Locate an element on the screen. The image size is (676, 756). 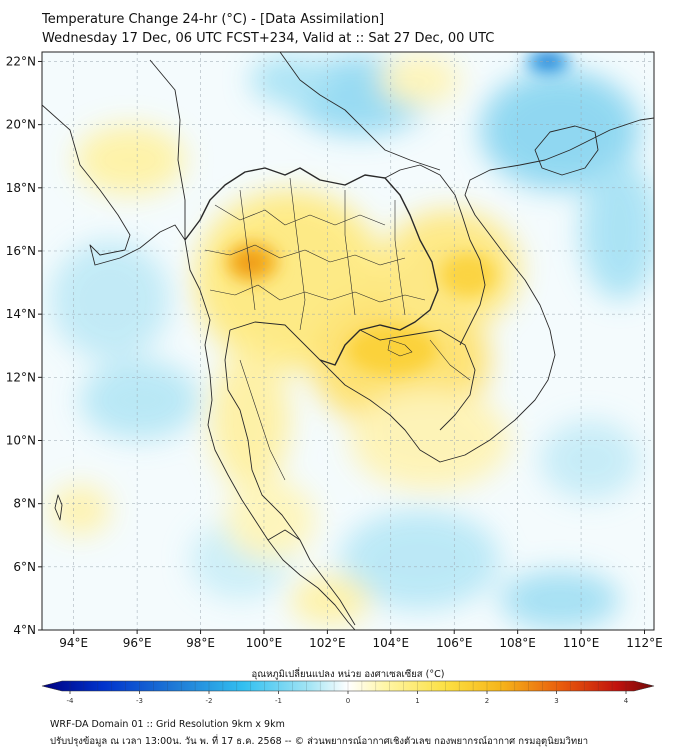
lon-tick-label: 94°E is located at coordinates (73, 643).